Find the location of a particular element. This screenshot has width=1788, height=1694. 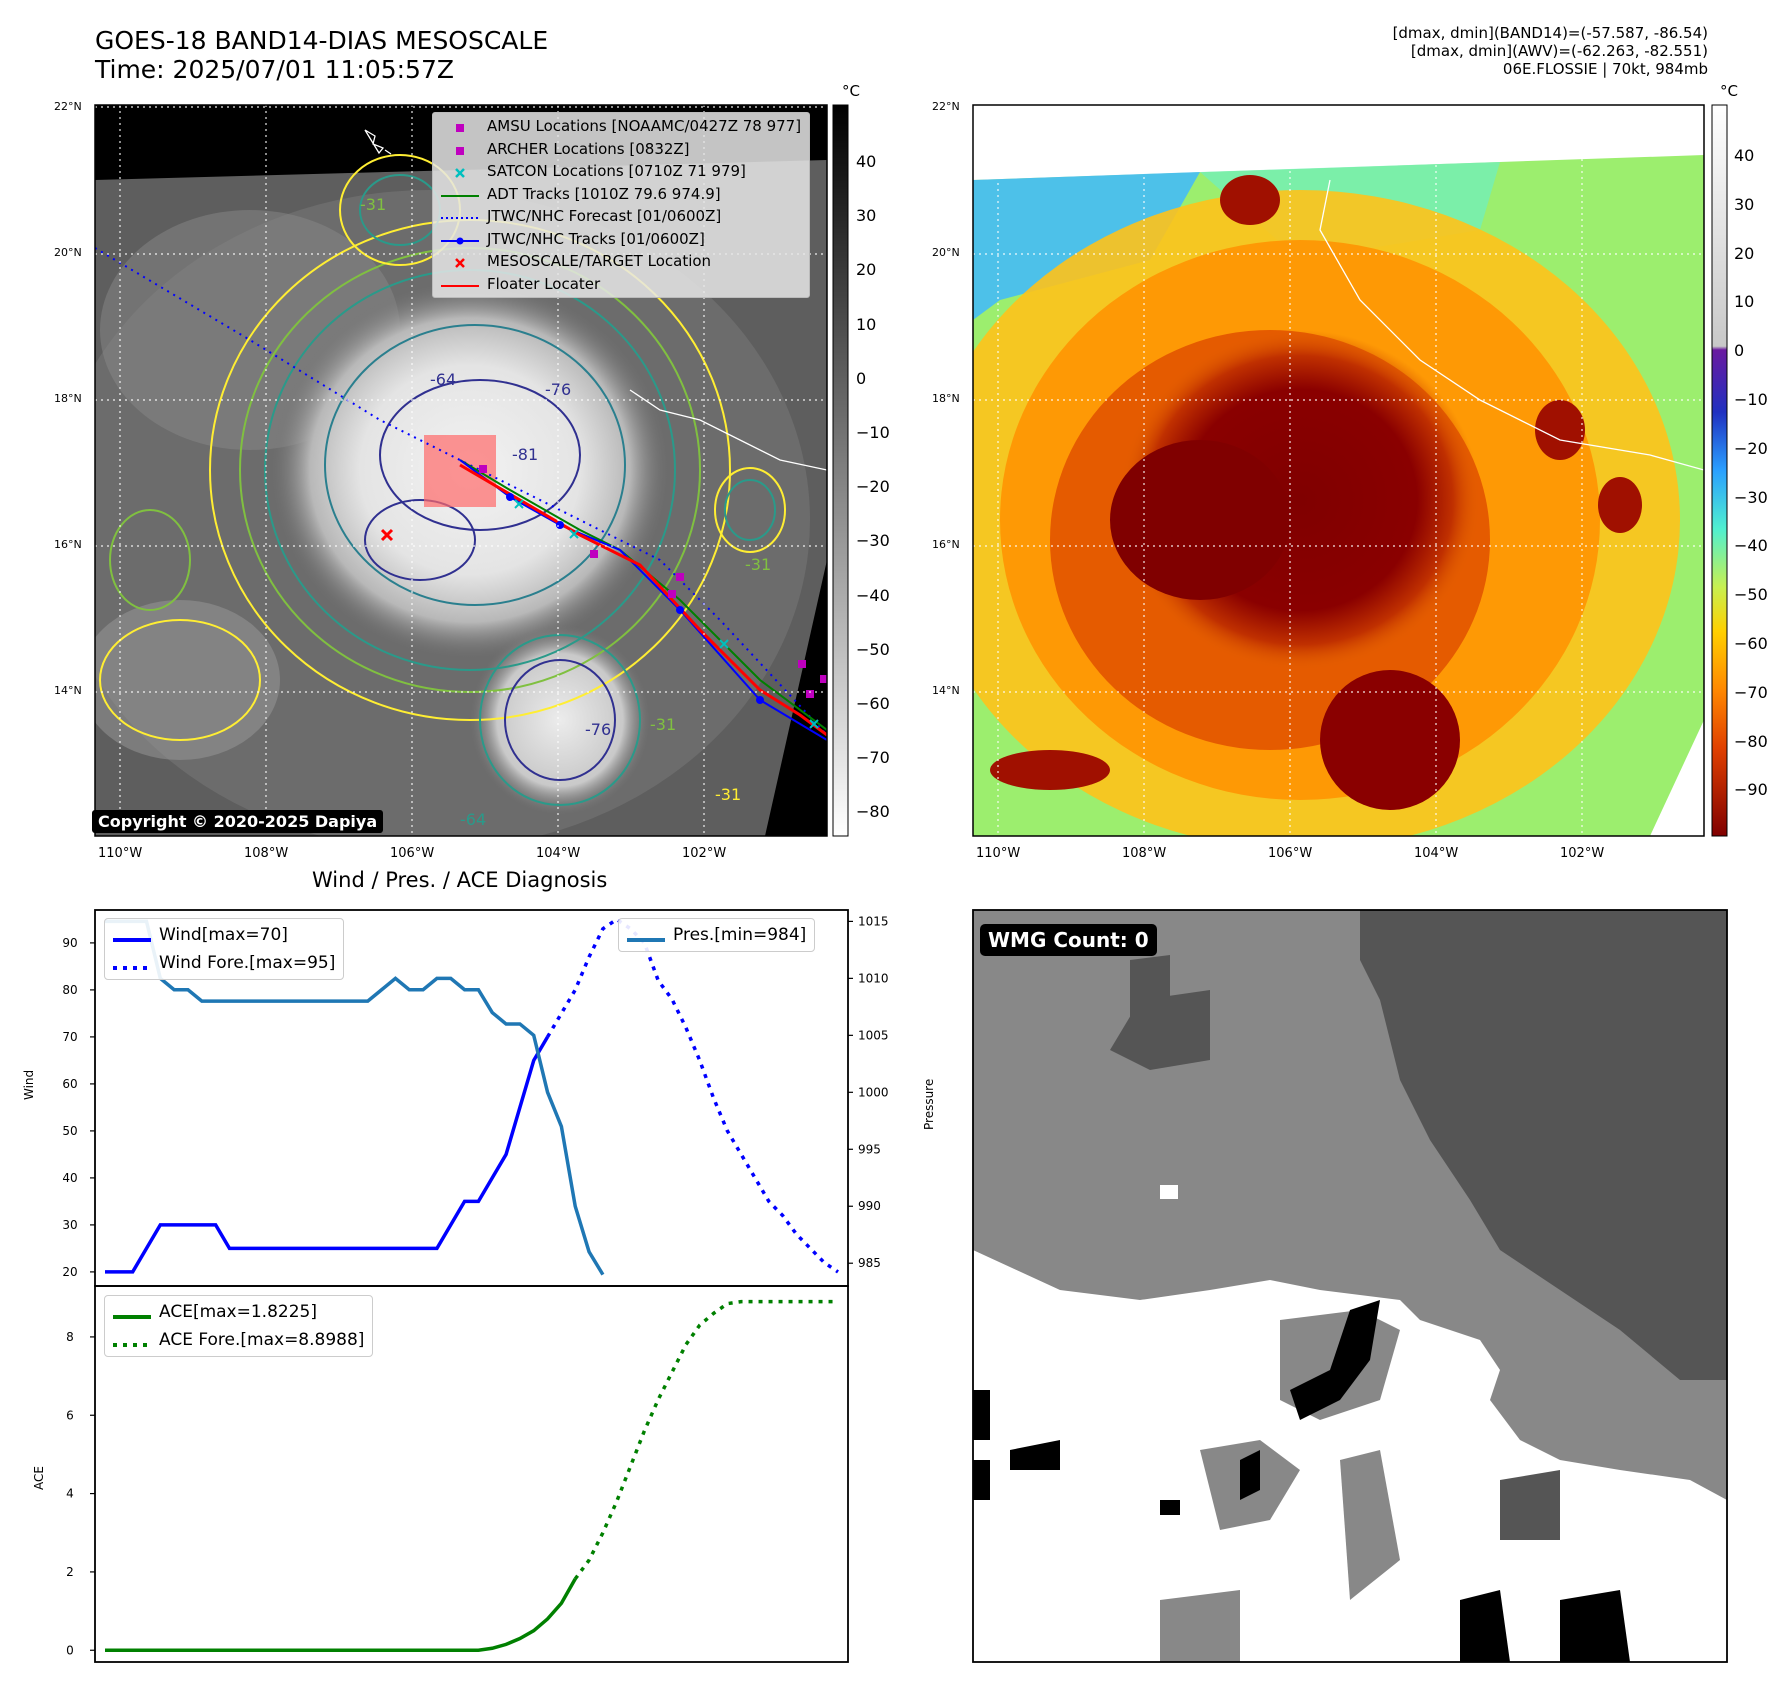

colorbar-tick: −60 is located at coordinates (1751, 643).